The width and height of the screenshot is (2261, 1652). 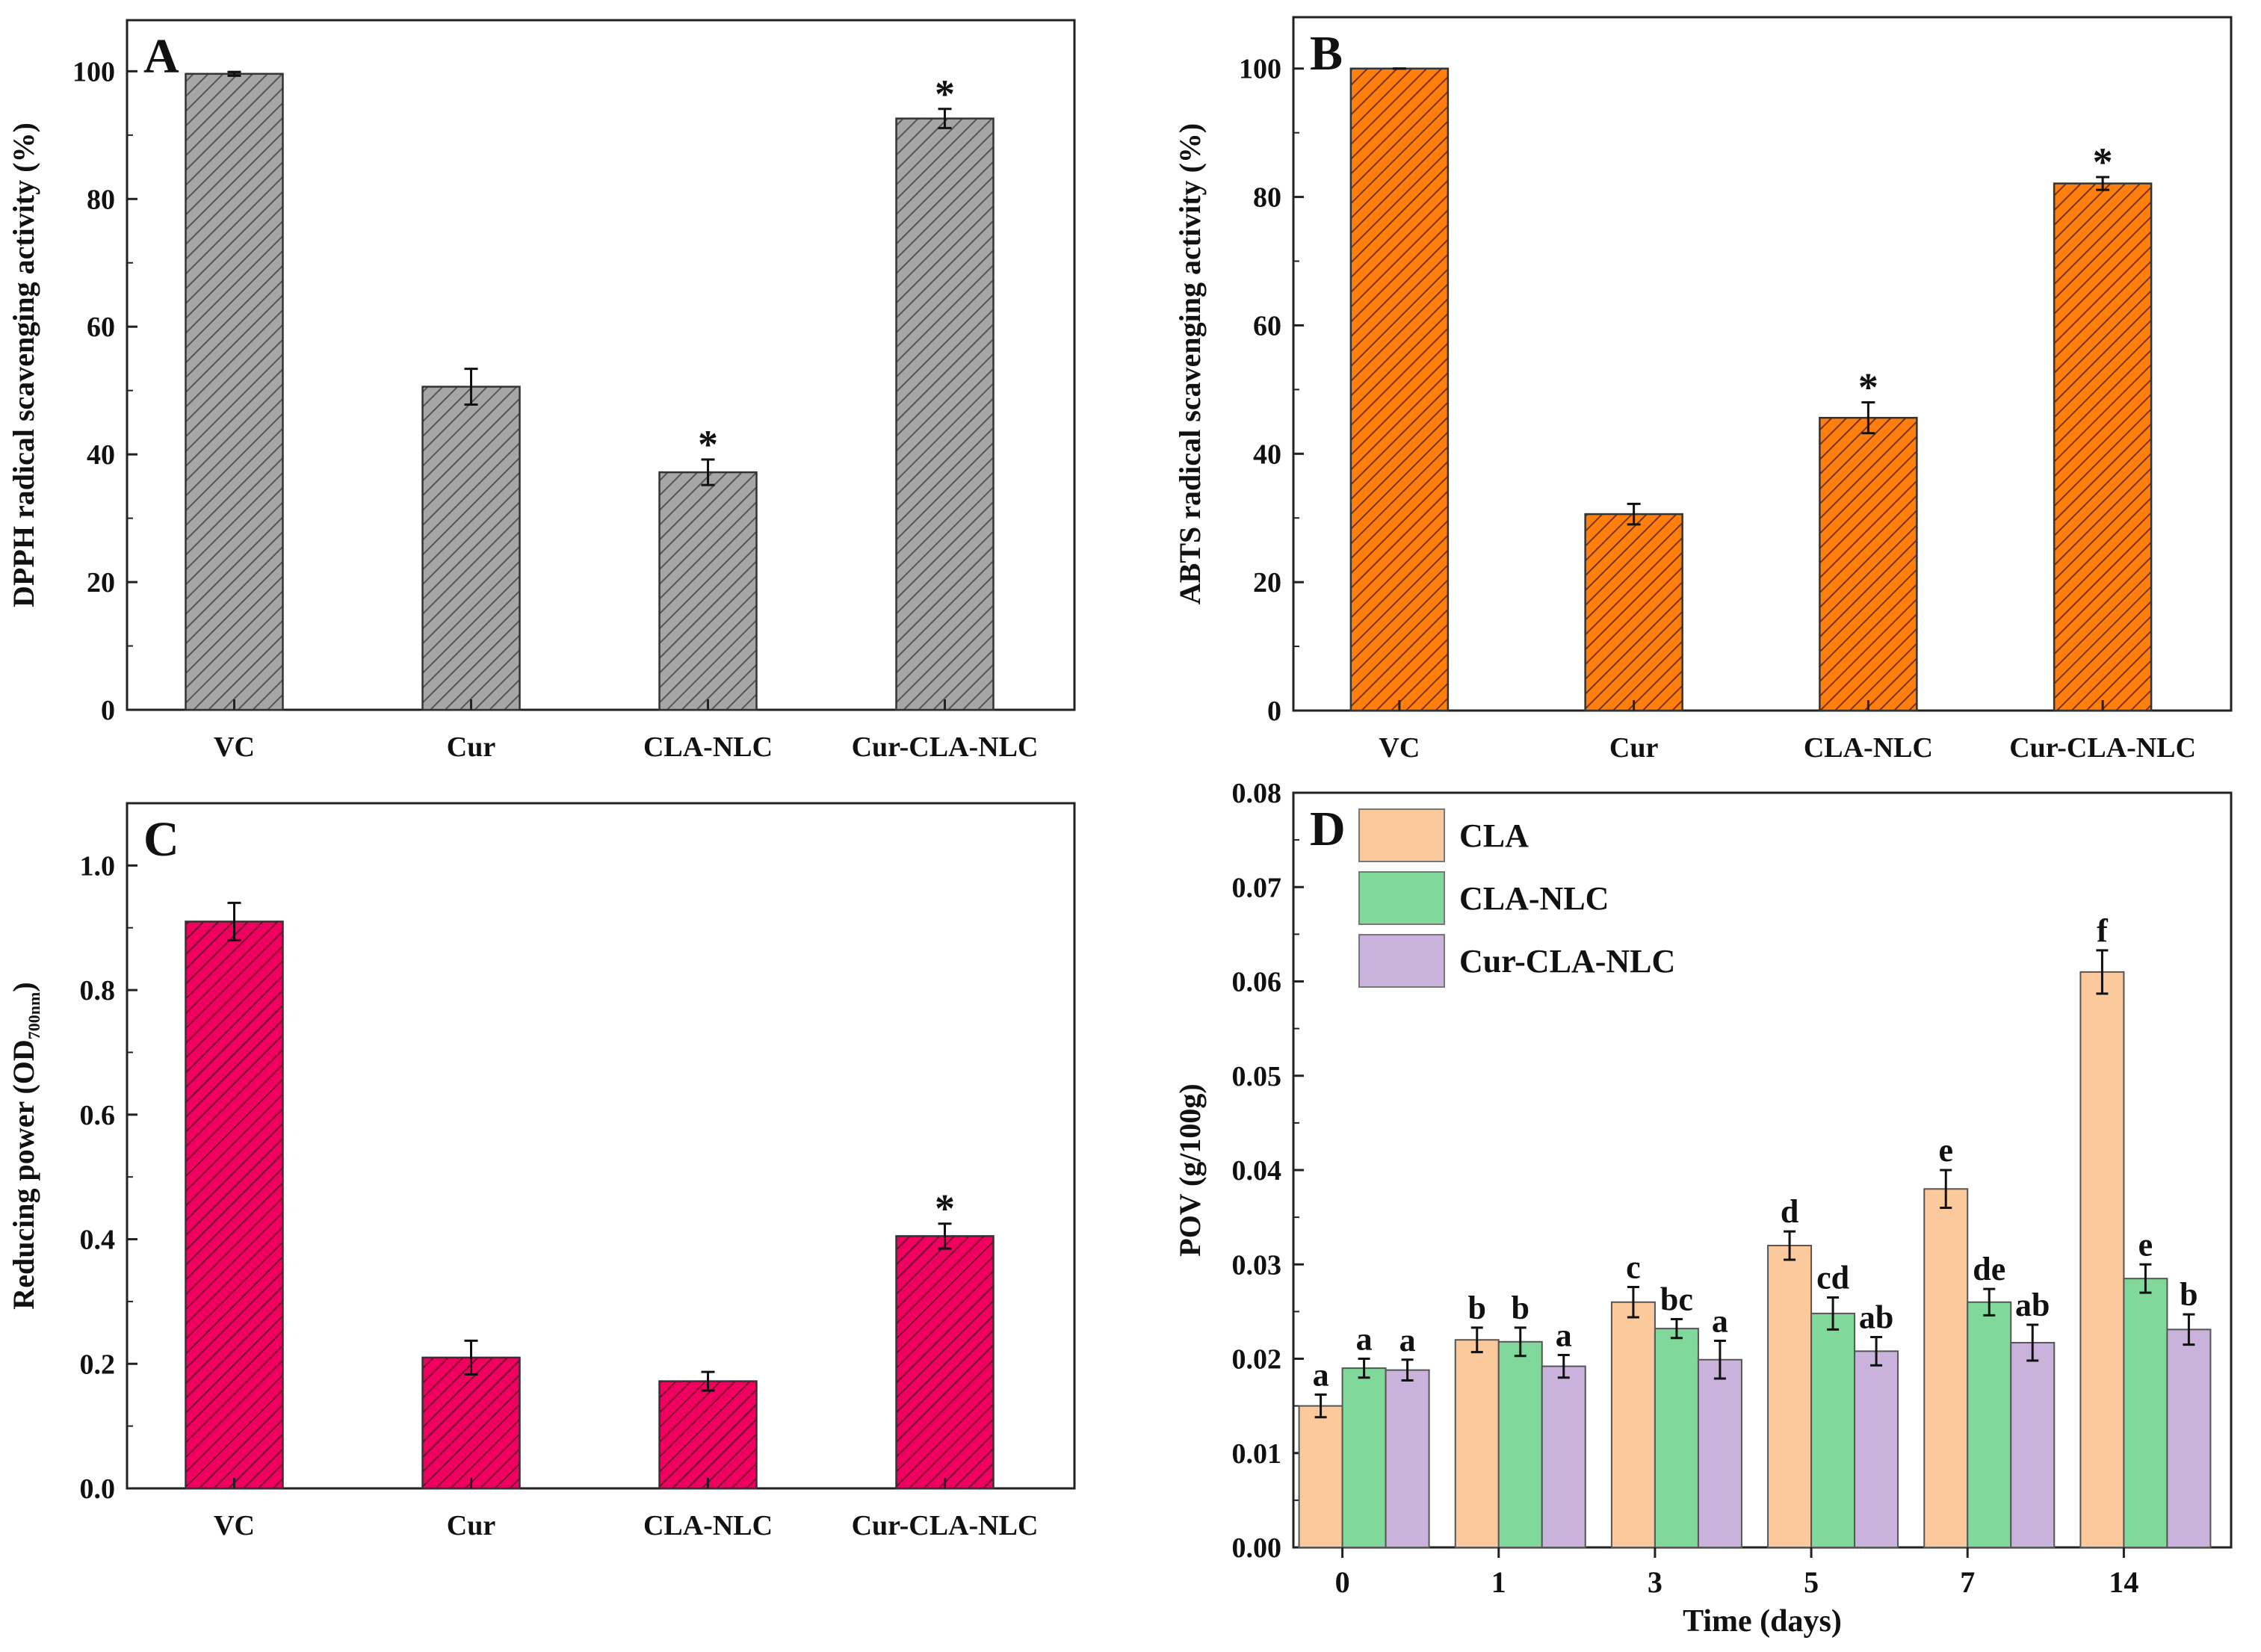 I want to click on x-axis-label: Time (days), so click(x=1763, y=1621).